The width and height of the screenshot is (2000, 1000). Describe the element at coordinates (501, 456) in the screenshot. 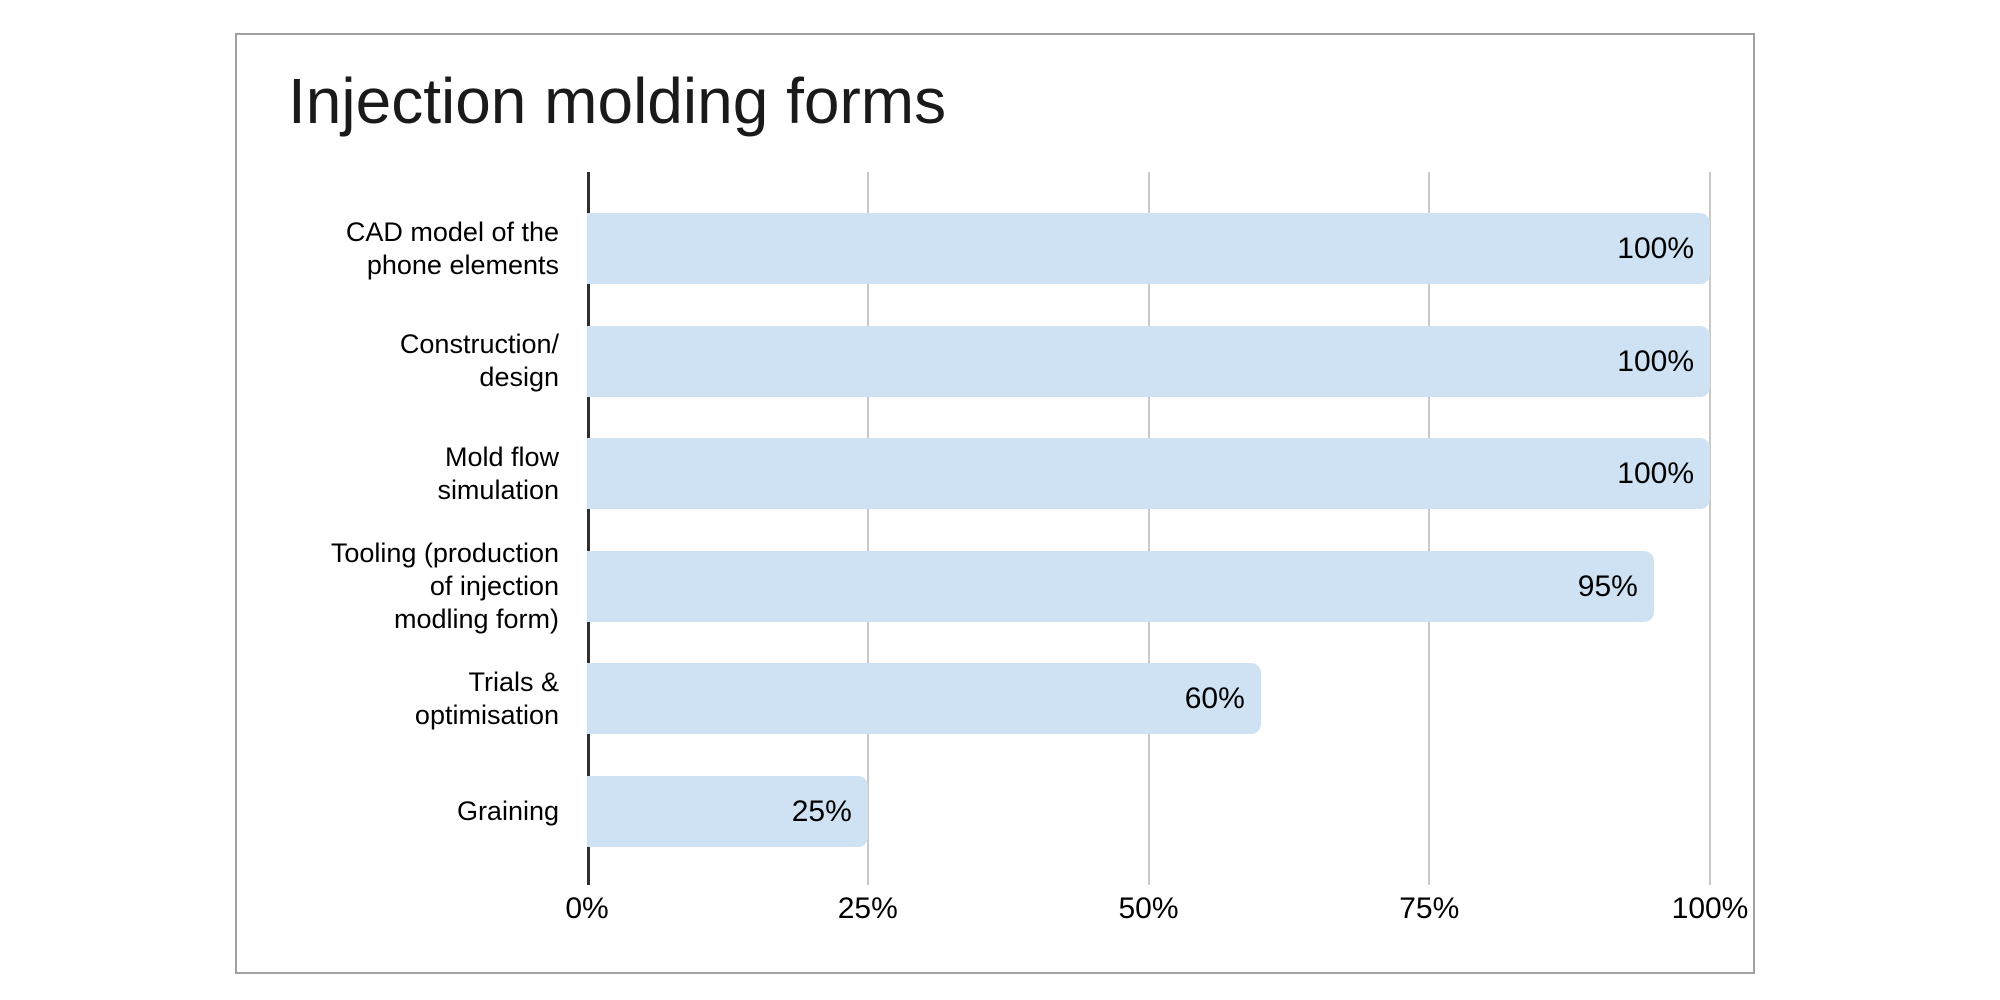

I see `category-label-line: Mold flow` at that location.